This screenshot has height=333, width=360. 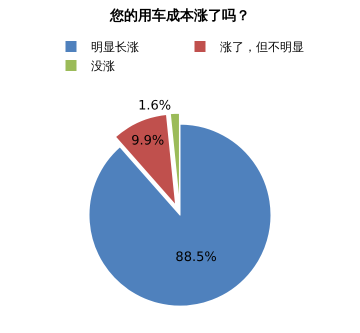 I want to click on chart-title: 您的用车成本涨了吗？, so click(x=179, y=15).